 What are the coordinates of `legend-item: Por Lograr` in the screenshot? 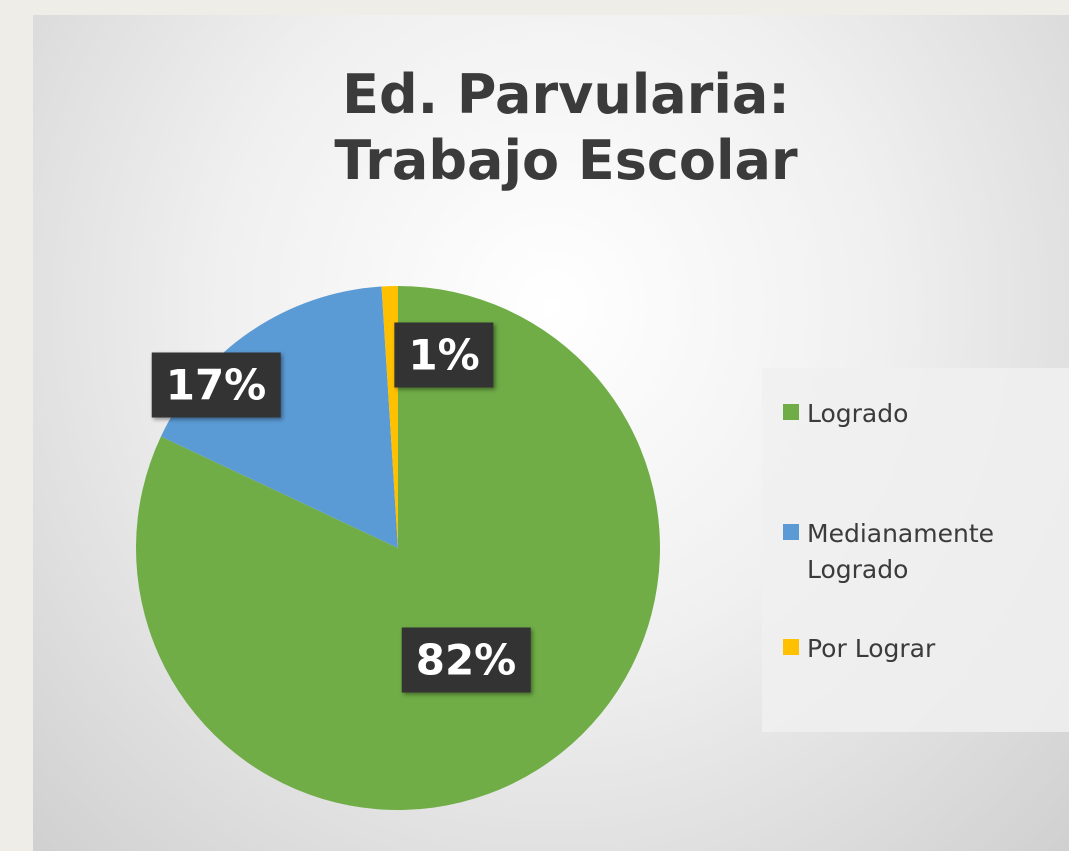 It's located at (915, 649).